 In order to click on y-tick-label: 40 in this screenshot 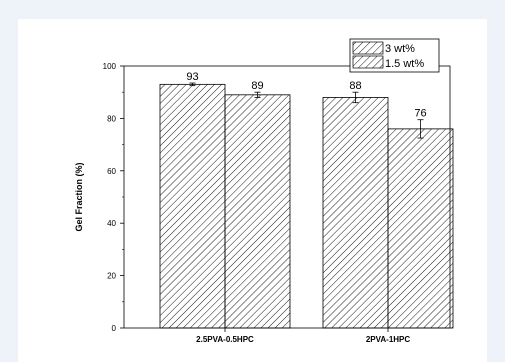, I will do `click(111, 223)`.